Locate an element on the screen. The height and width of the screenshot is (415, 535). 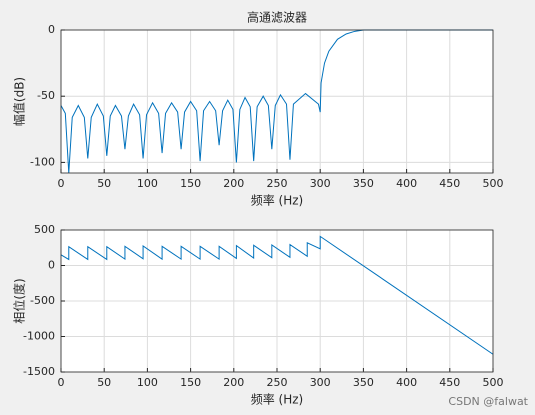
y-tick-label: -1500 is located at coordinates (39, 371).